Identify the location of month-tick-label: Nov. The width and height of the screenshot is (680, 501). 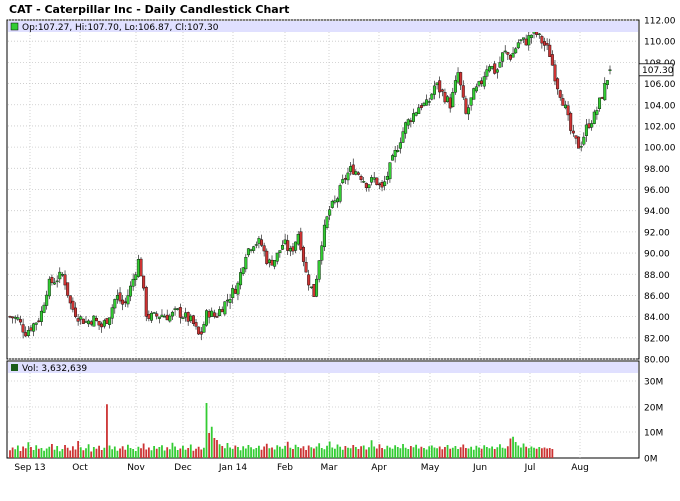
(136, 468).